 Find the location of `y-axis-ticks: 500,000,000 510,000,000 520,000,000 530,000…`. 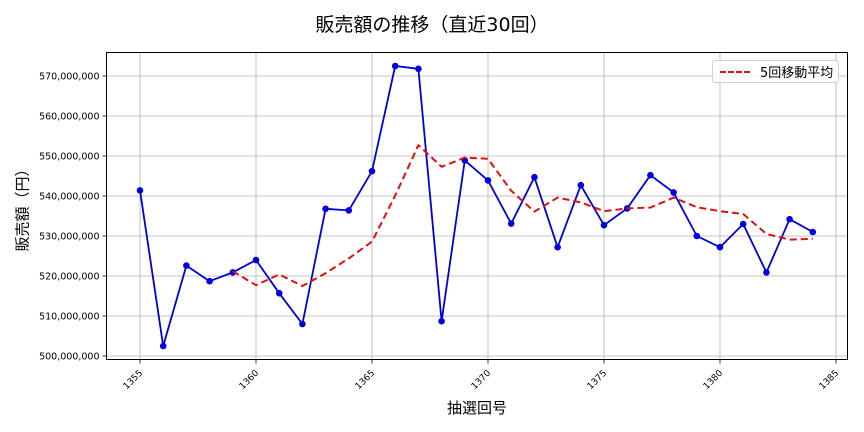

y-axis-ticks: 500,000,000 510,000,000 520,000,000 530,000… is located at coordinates (73, 217).